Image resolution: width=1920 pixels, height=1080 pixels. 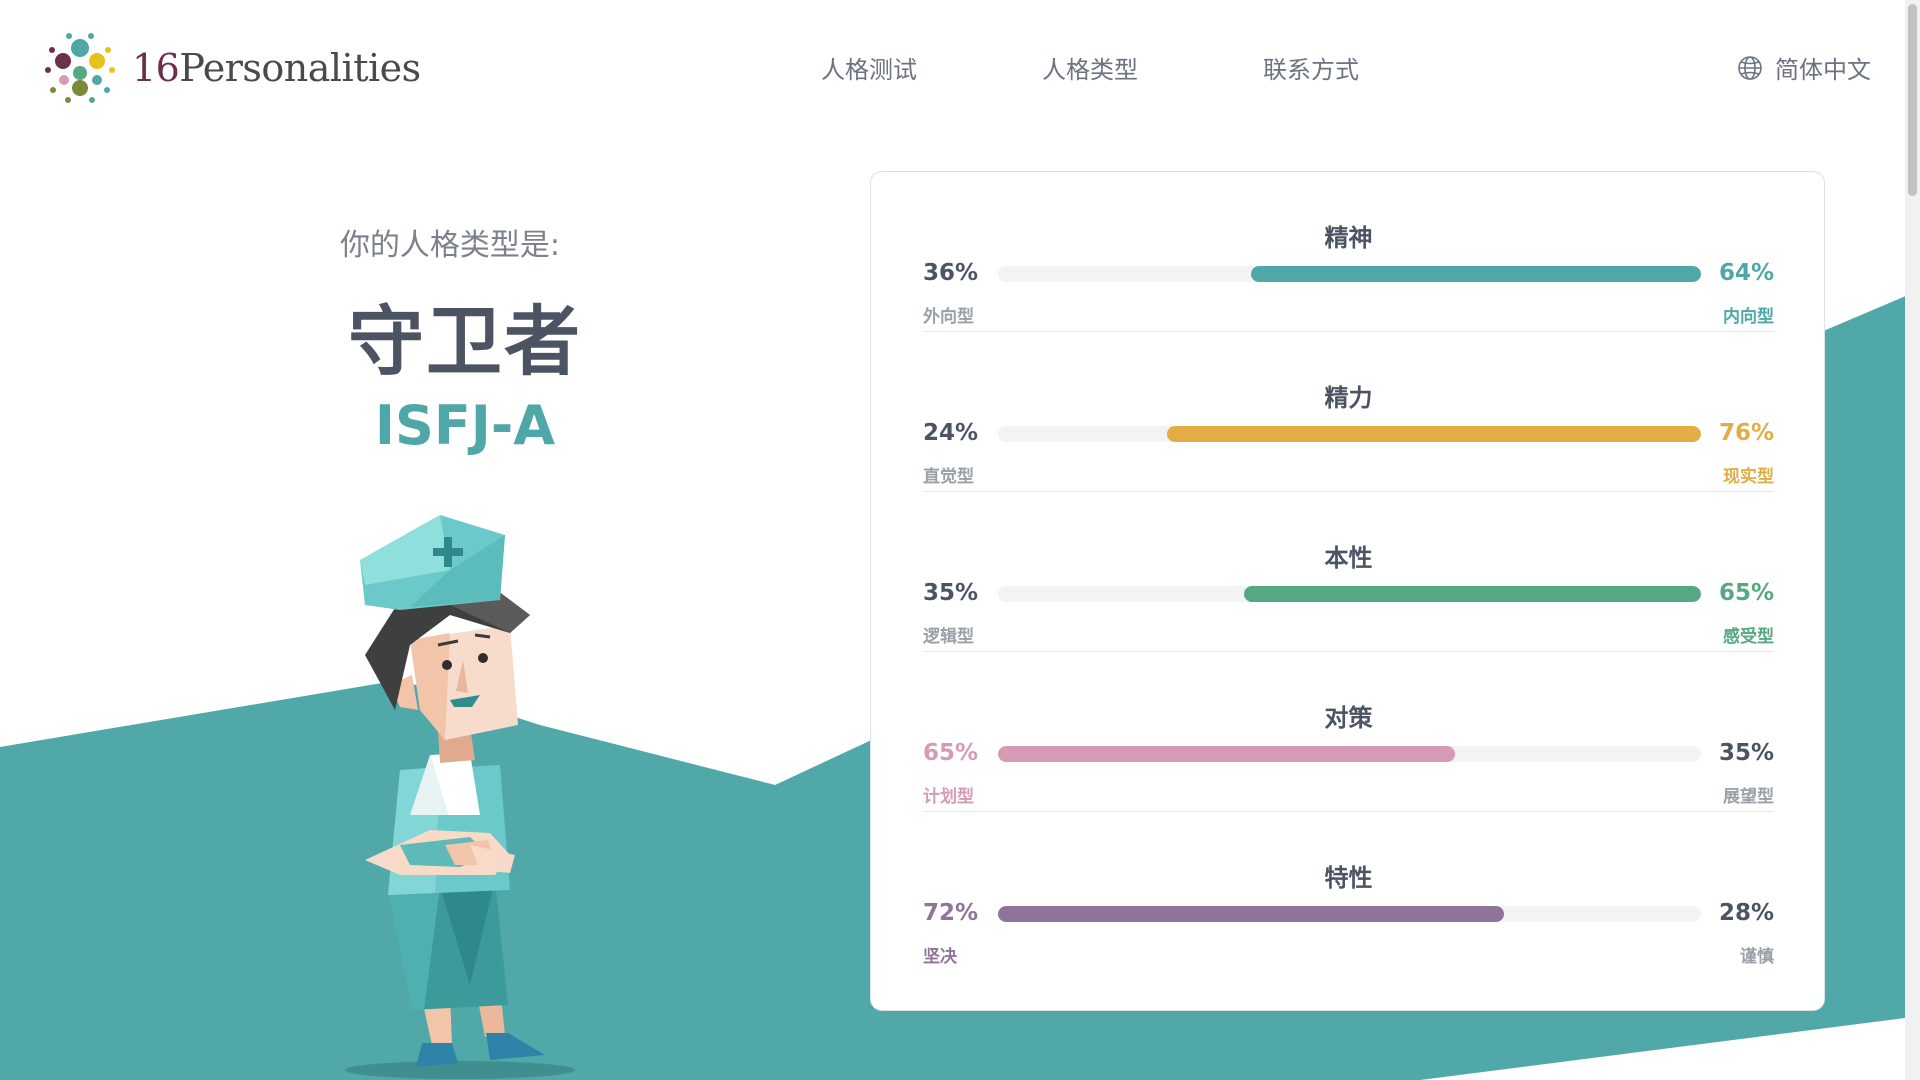 I want to click on trait-left-percent: 24%, so click(x=951, y=433).